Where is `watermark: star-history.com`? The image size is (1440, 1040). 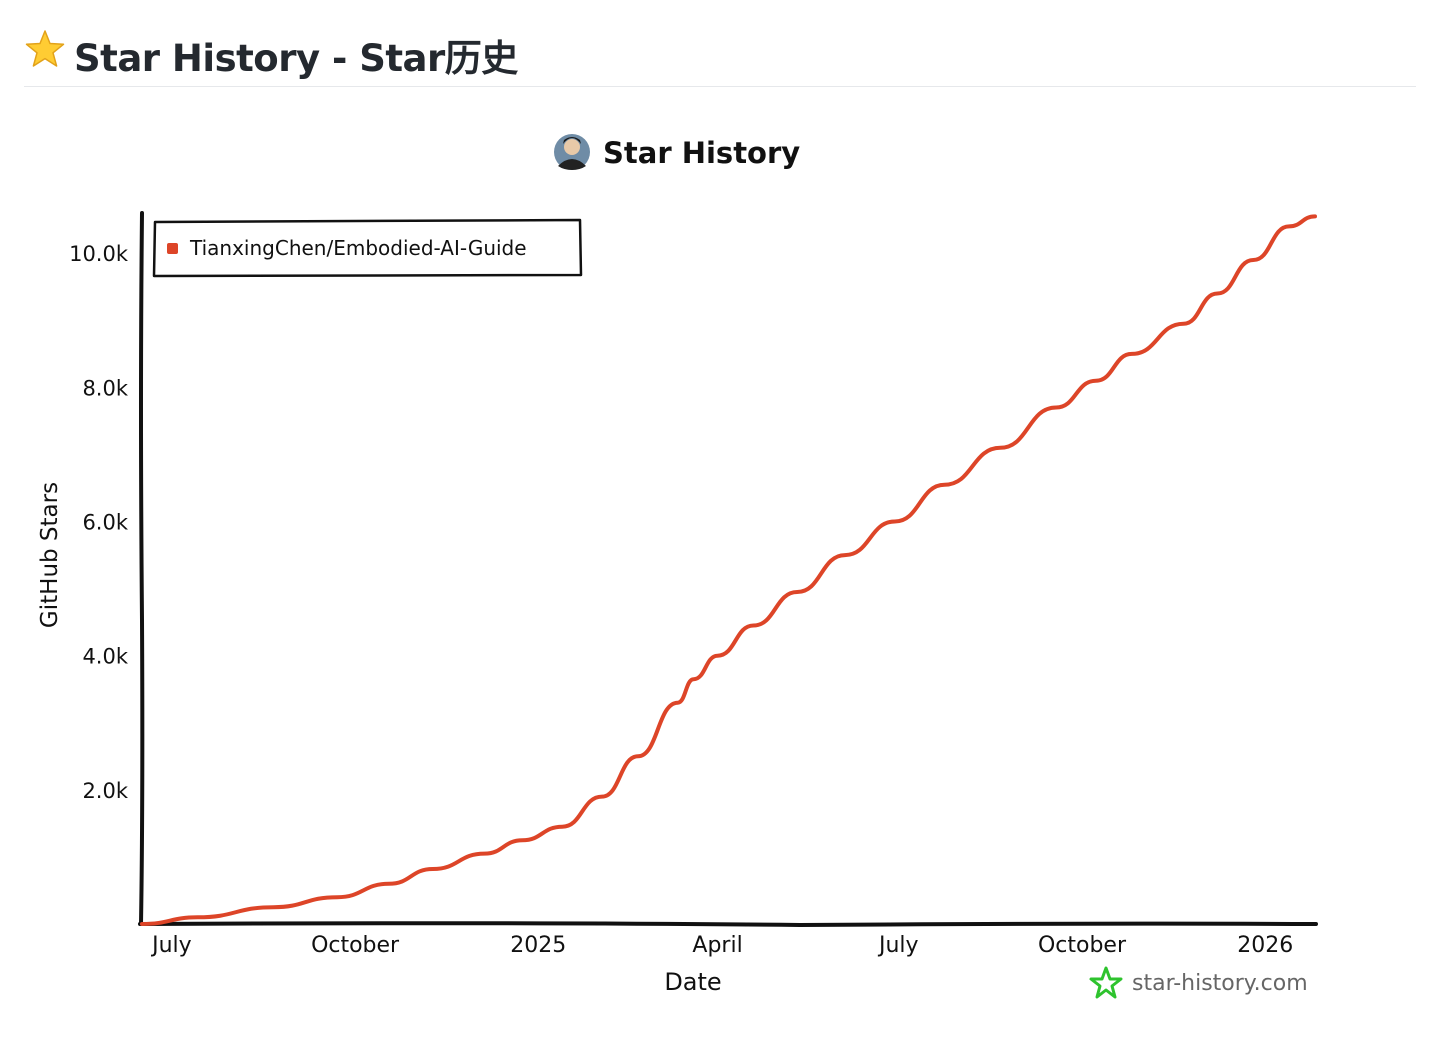
watermark: star-history.com is located at coordinates (1198, 982).